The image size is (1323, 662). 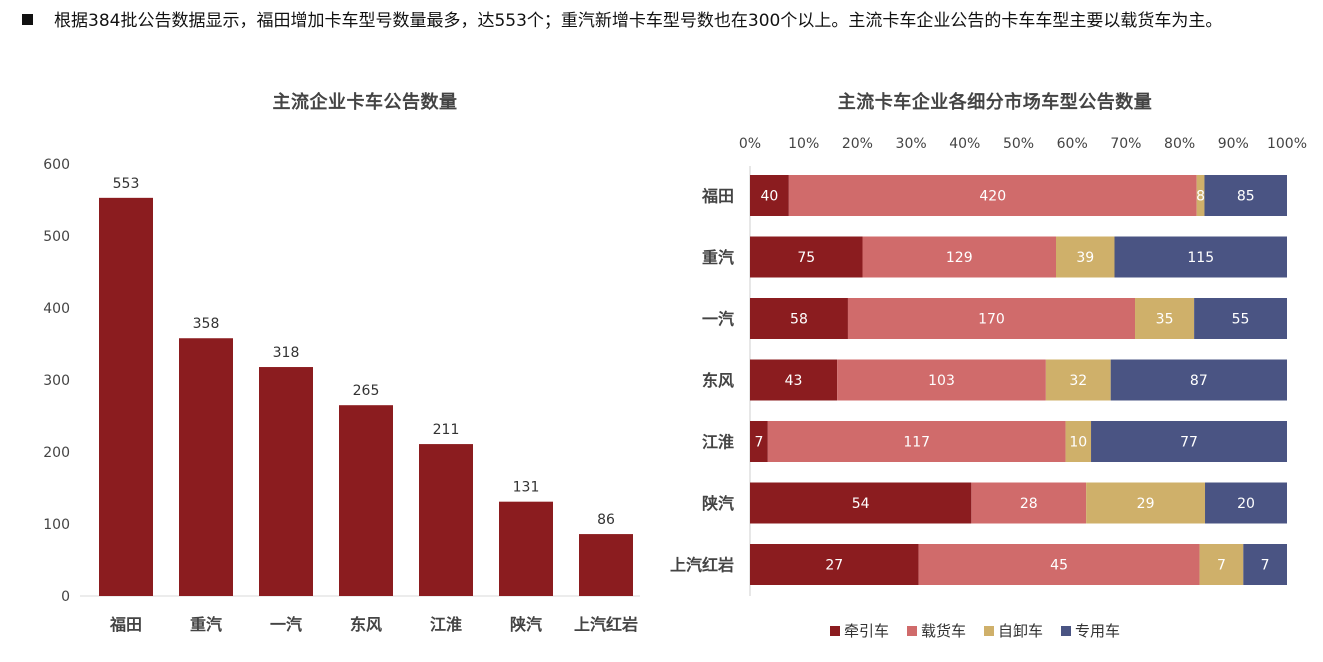 I want to click on stacked-chart-title: 主流卡车企业各细分市场车型公告数量, so click(x=995, y=102).